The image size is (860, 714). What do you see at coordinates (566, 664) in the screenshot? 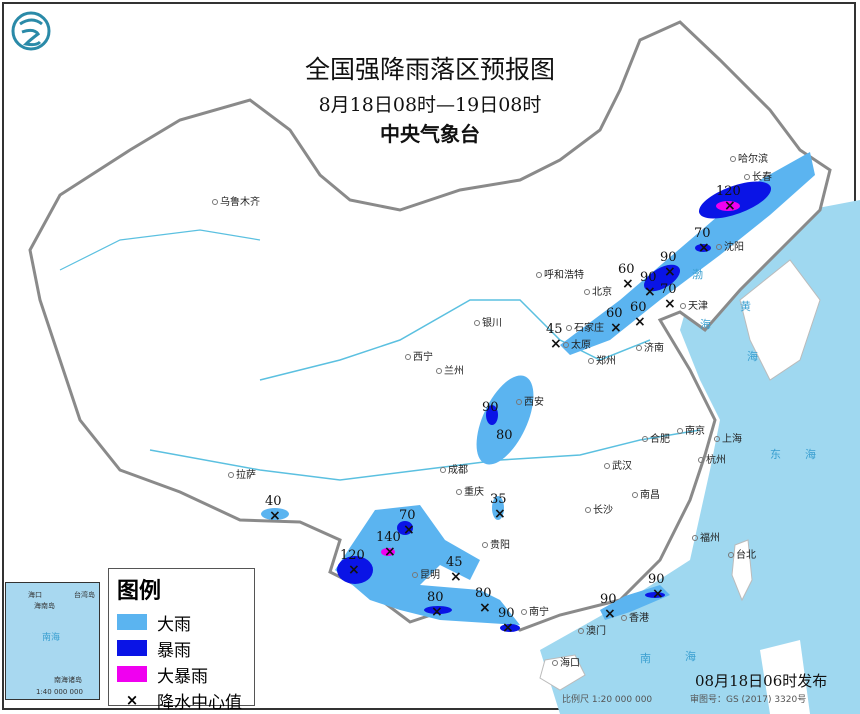
I see `city-label: 海口` at bounding box center [566, 664].